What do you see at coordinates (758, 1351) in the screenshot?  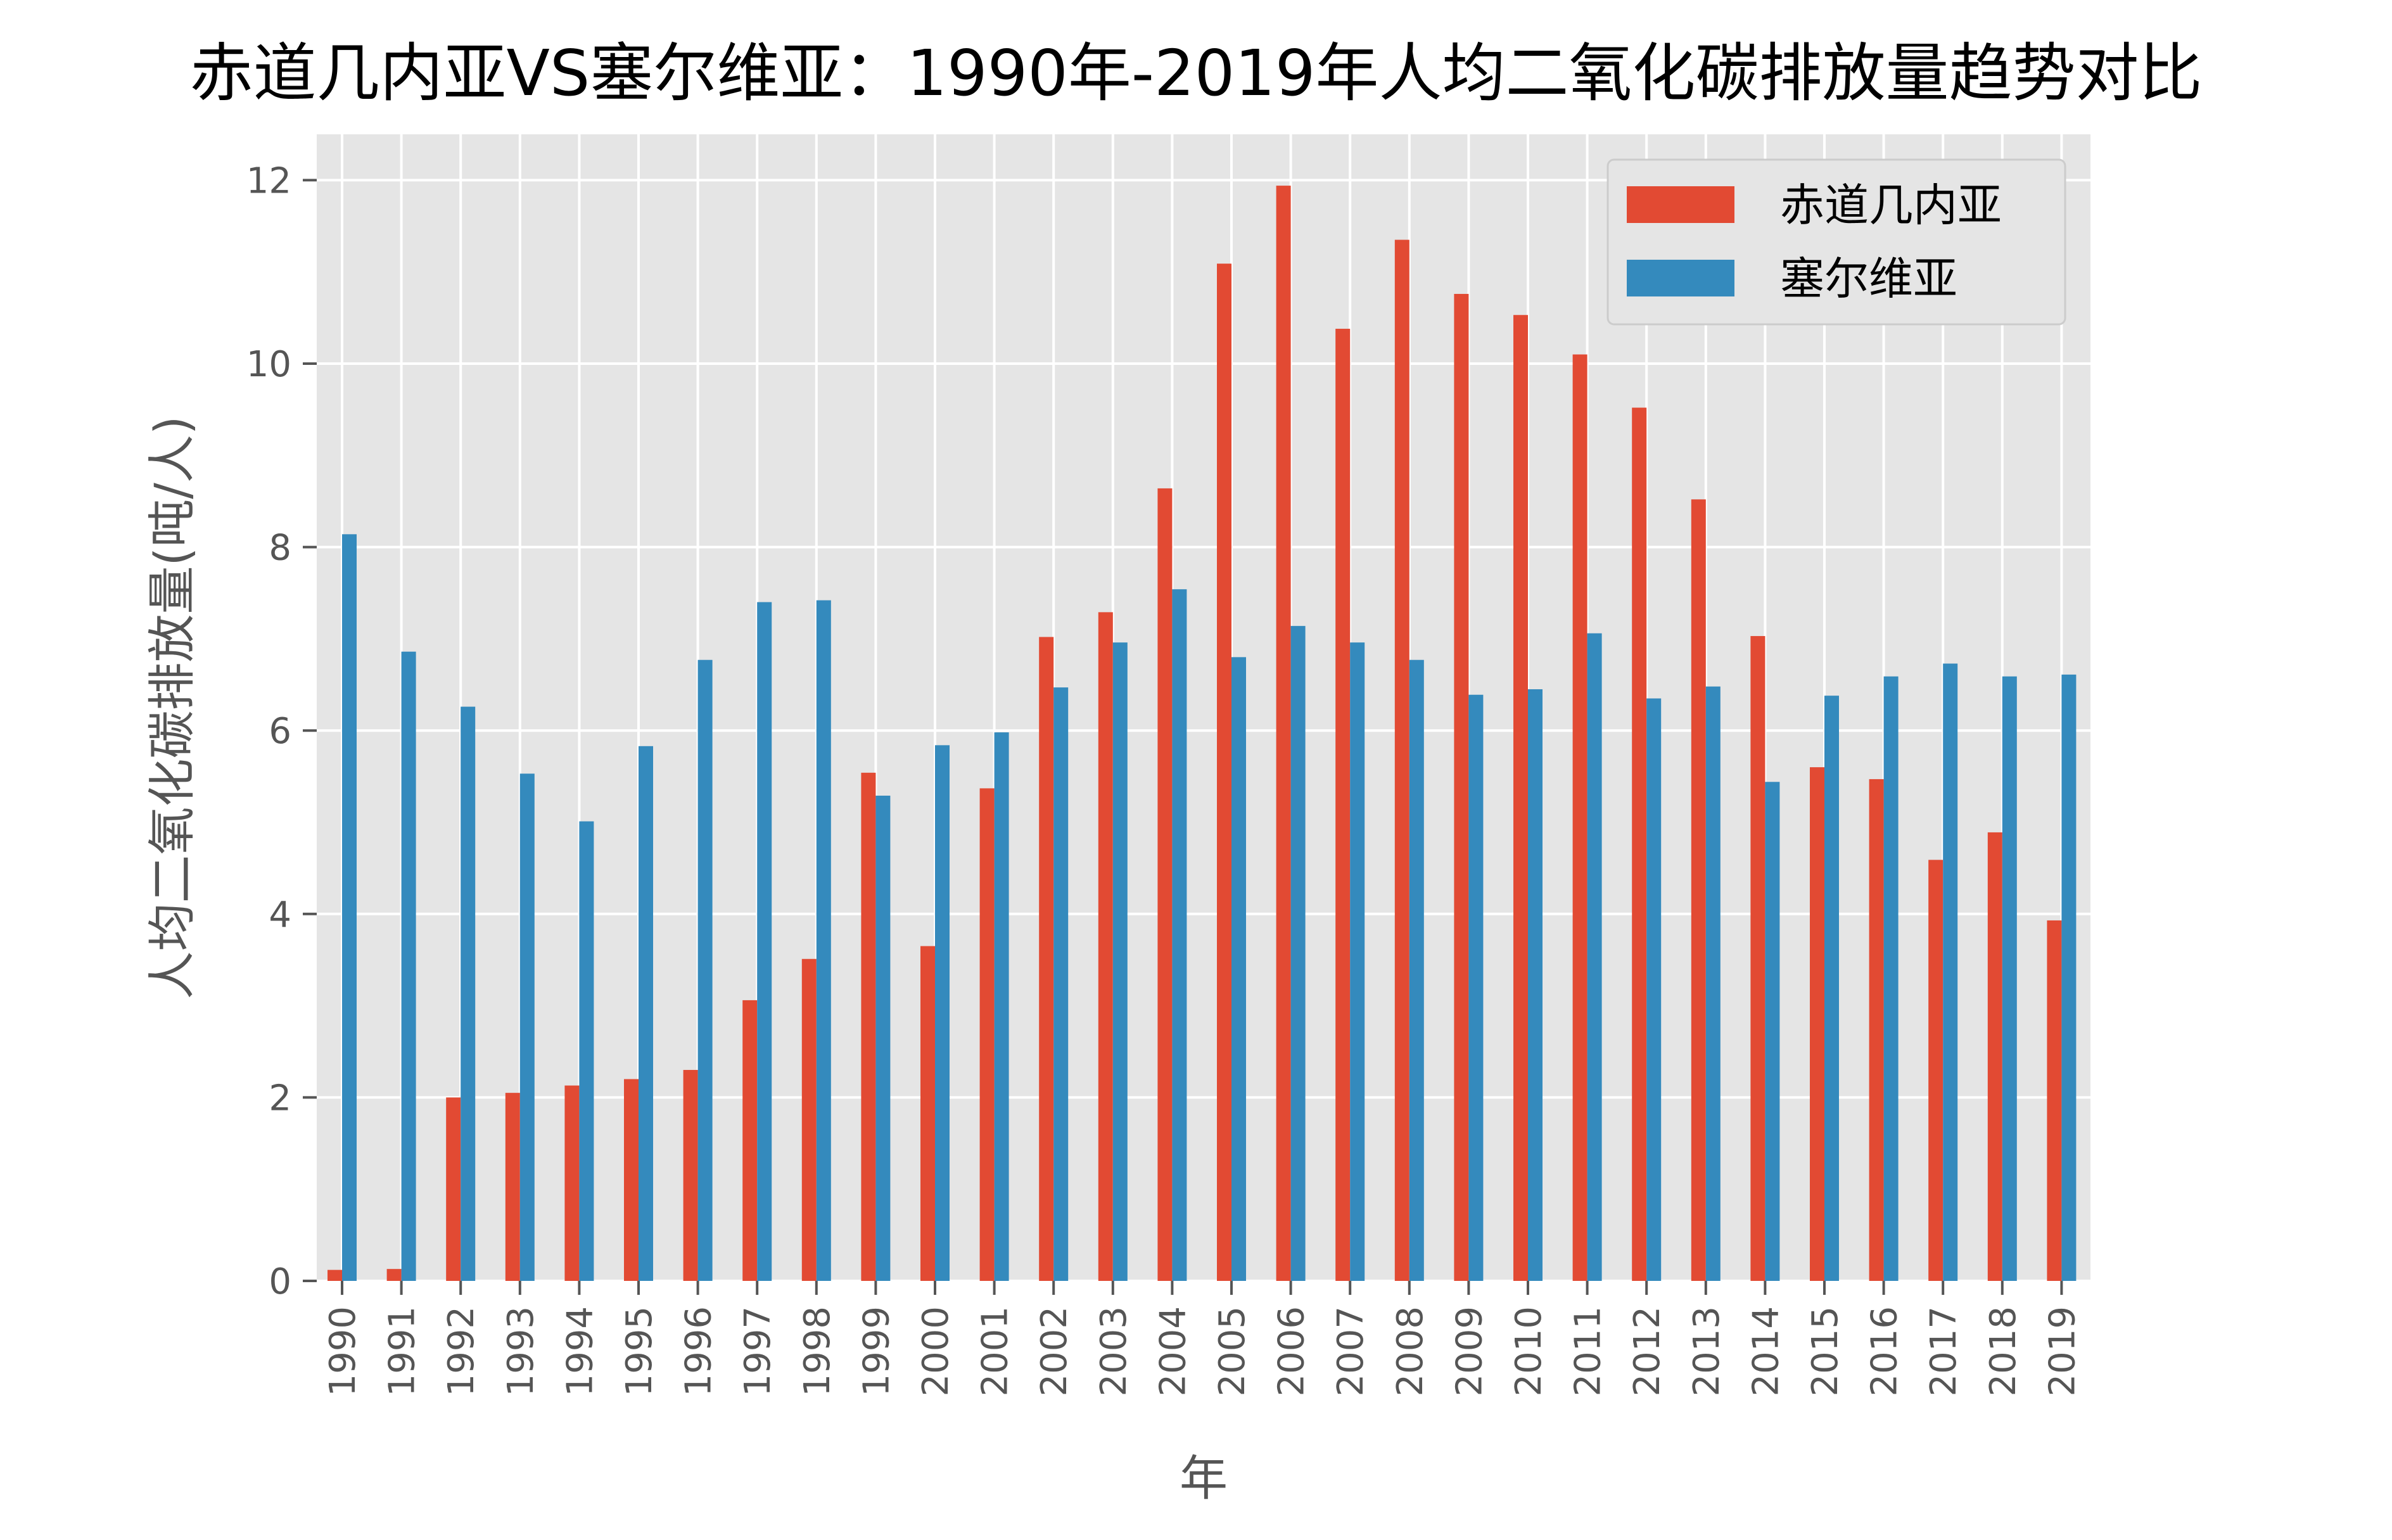 I see `x-tick-label: 1997` at bounding box center [758, 1351].